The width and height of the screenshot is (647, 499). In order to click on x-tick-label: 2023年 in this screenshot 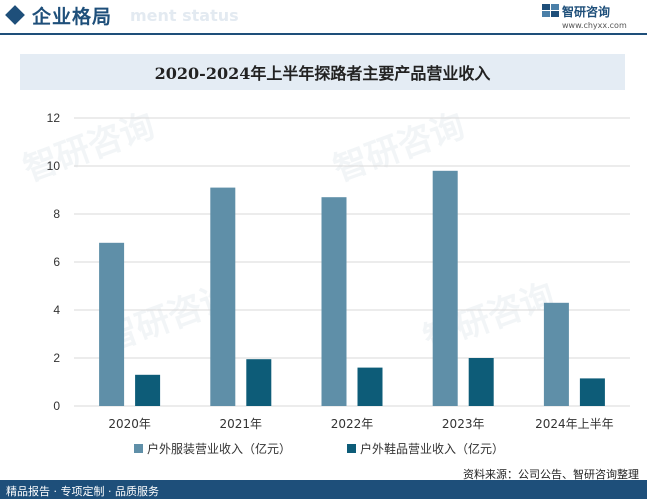, I will do `click(463, 424)`.